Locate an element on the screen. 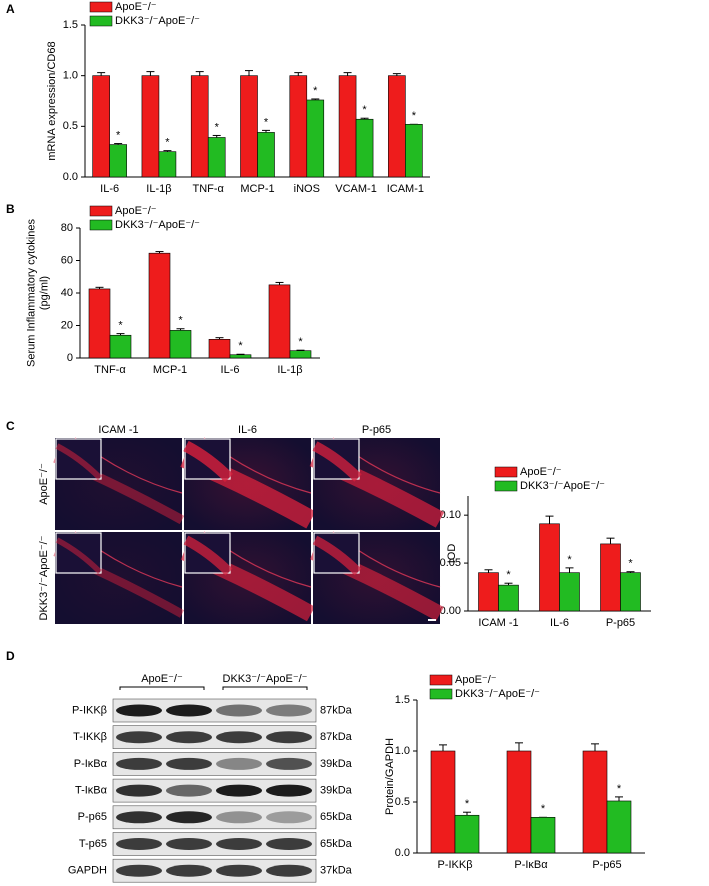 The image size is (709, 886). y-tick-label: 0.00 is located at coordinates (450, 611).